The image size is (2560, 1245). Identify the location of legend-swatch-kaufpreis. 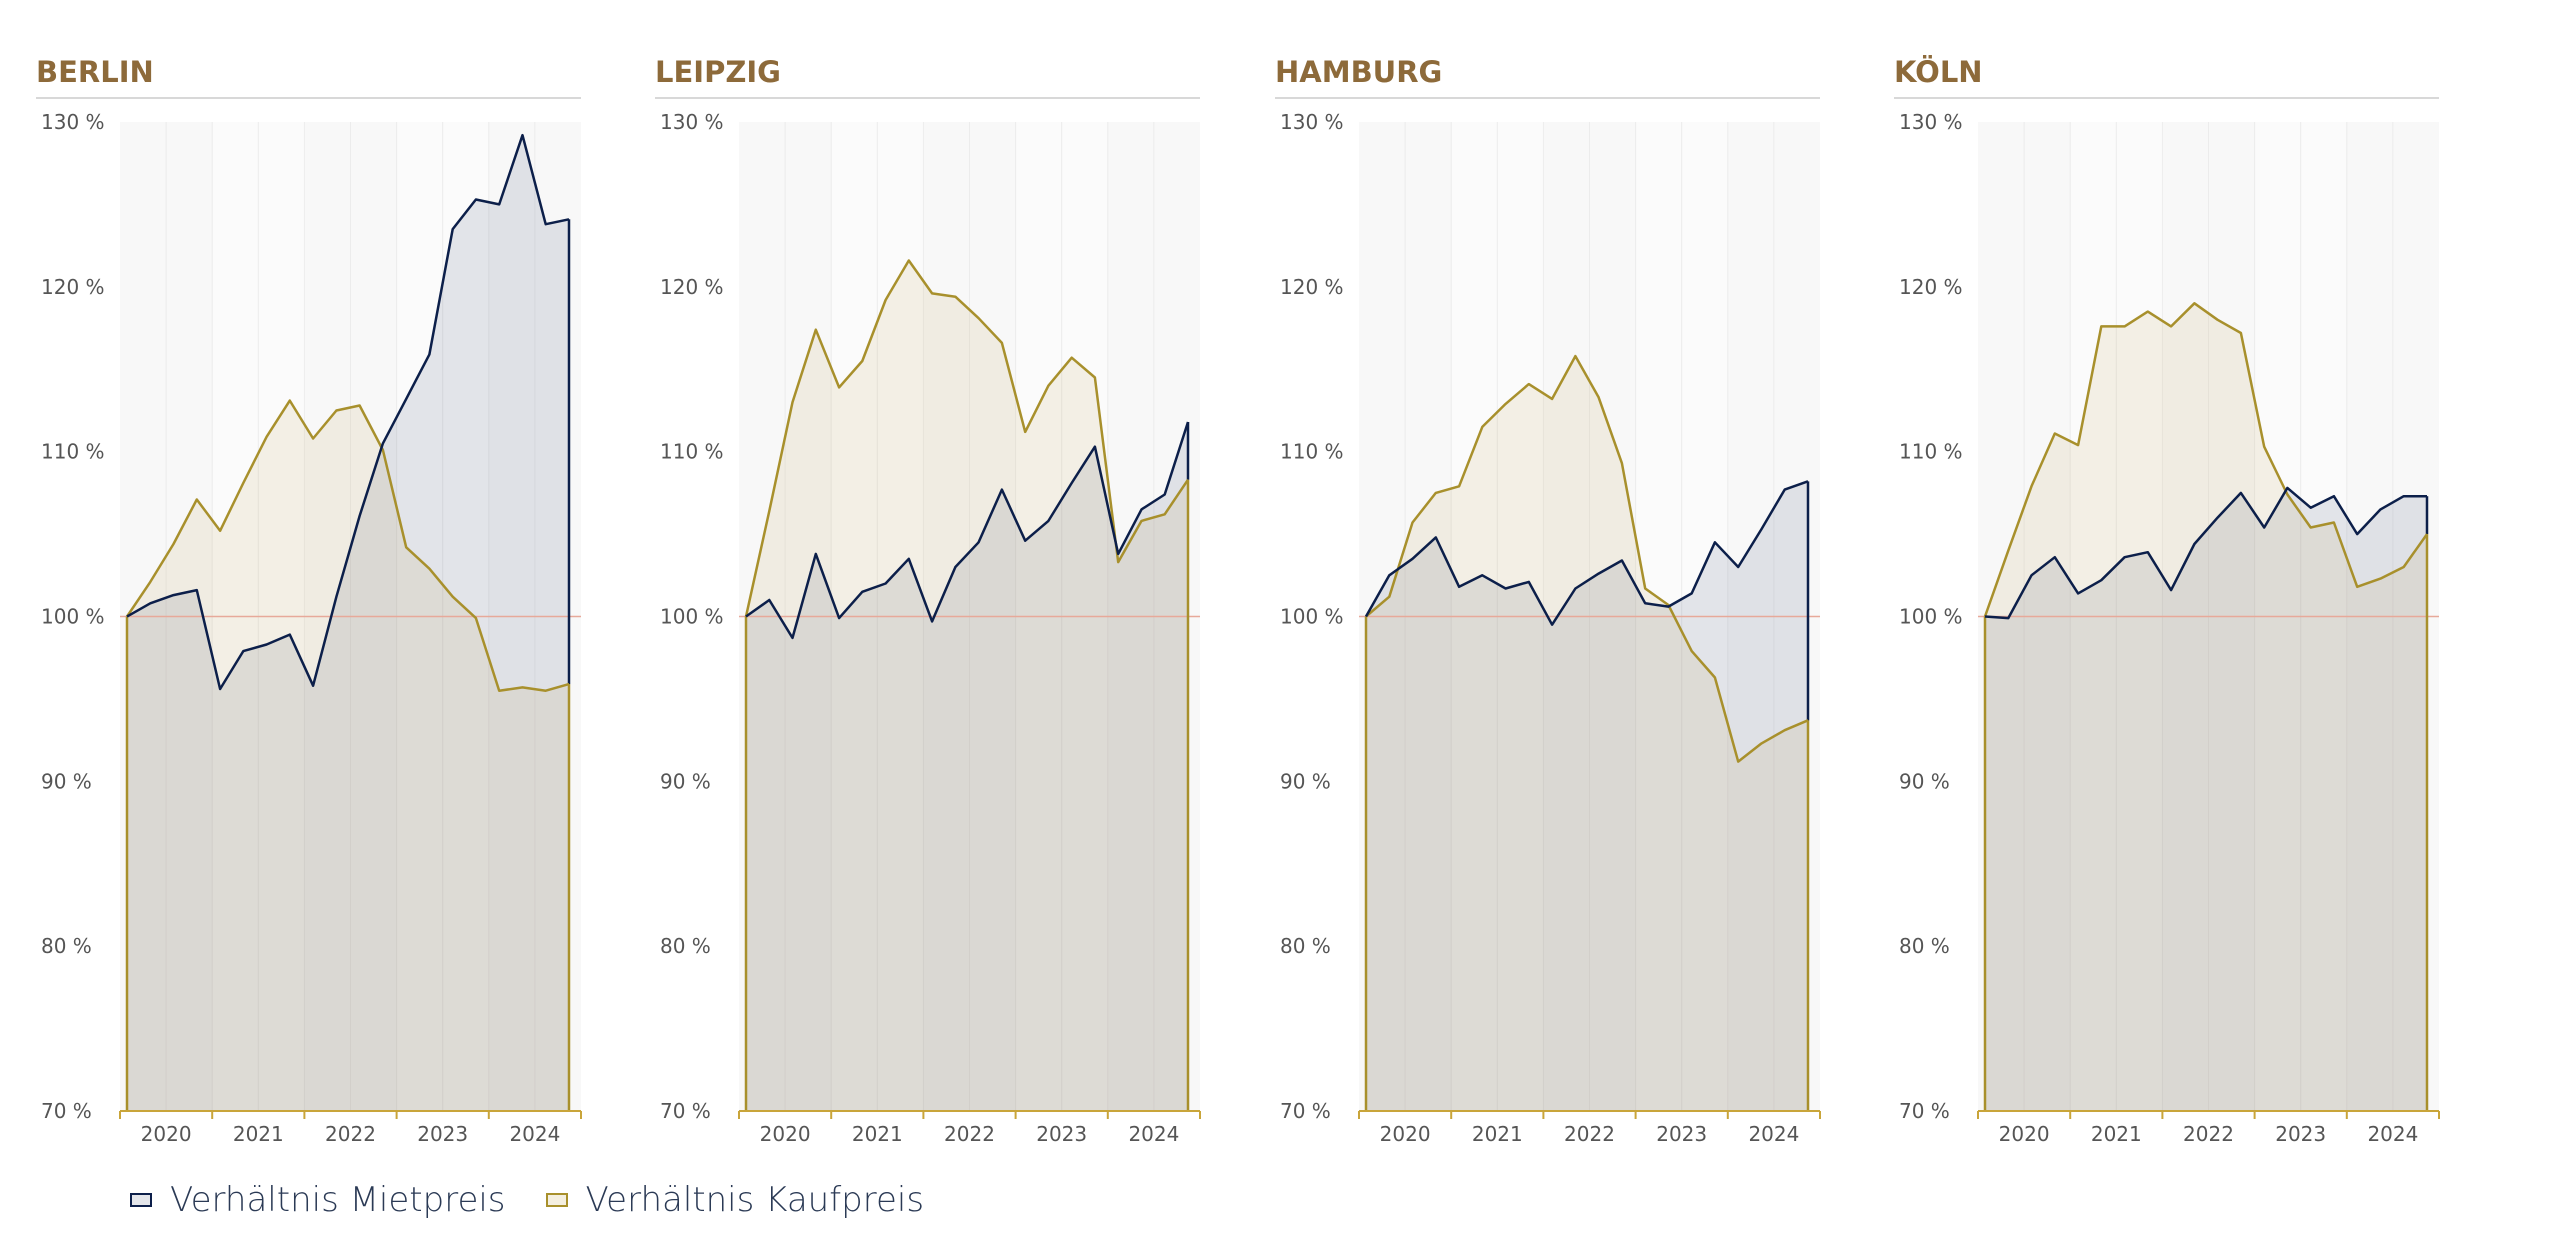
(556, 1200).